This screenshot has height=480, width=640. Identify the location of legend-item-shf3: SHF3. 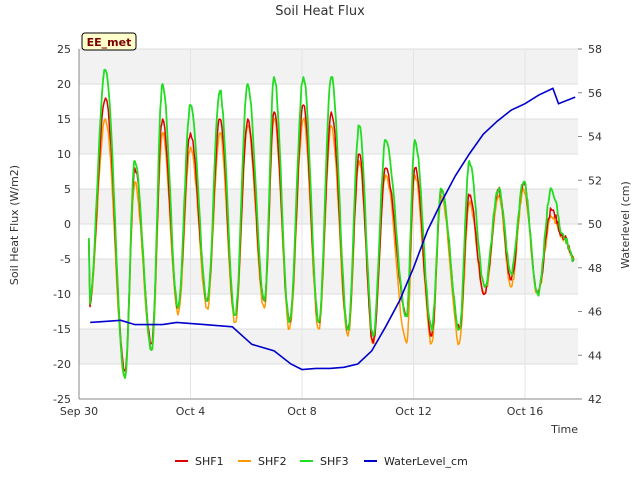
(324, 461).